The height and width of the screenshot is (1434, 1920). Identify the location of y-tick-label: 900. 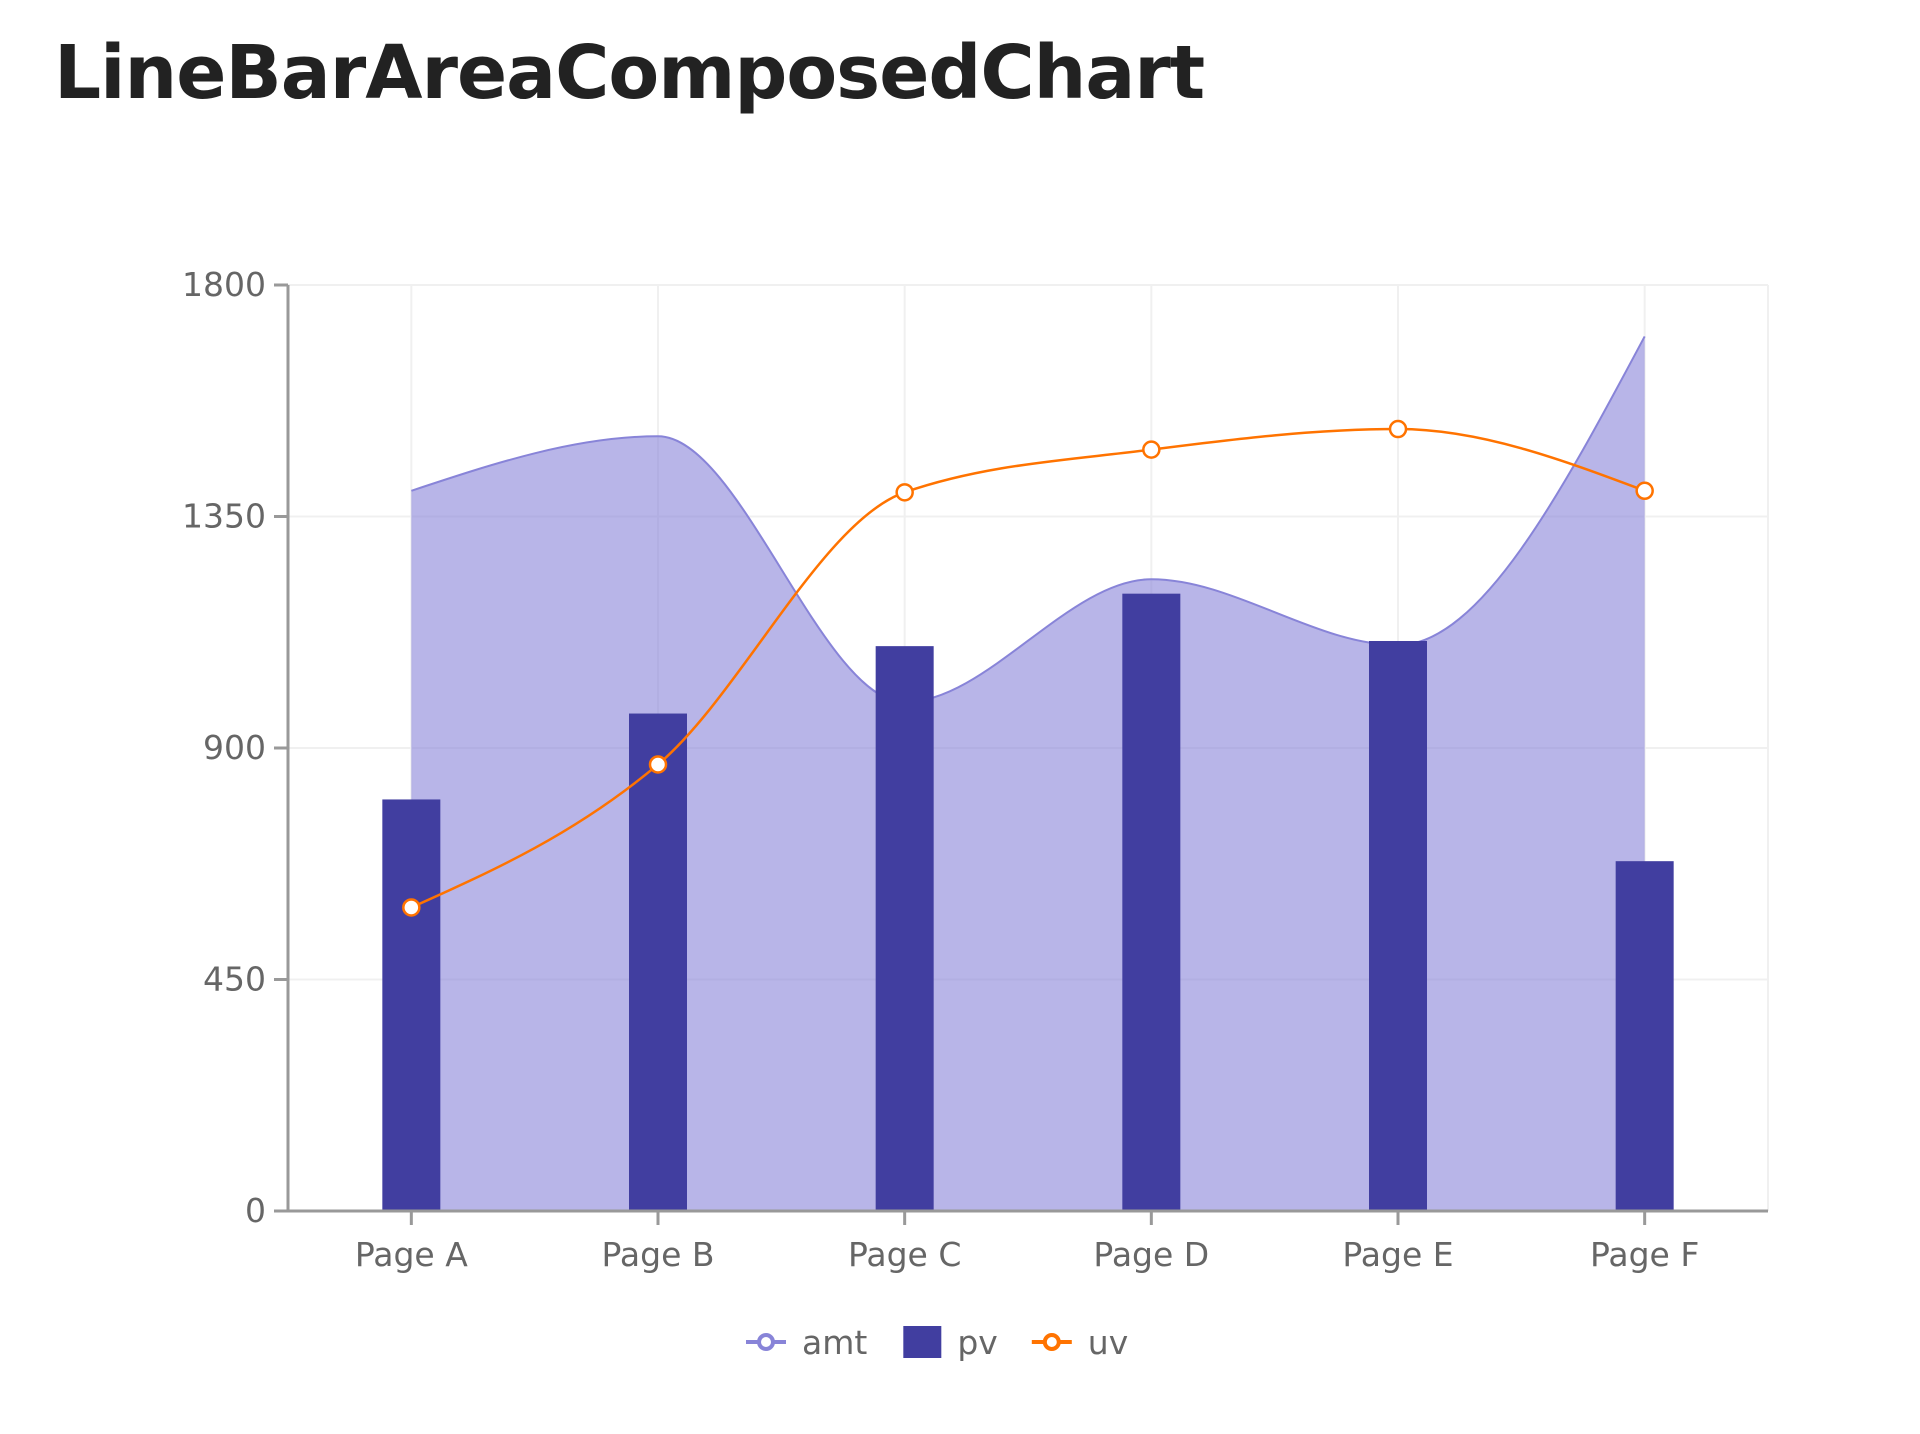
(234, 747).